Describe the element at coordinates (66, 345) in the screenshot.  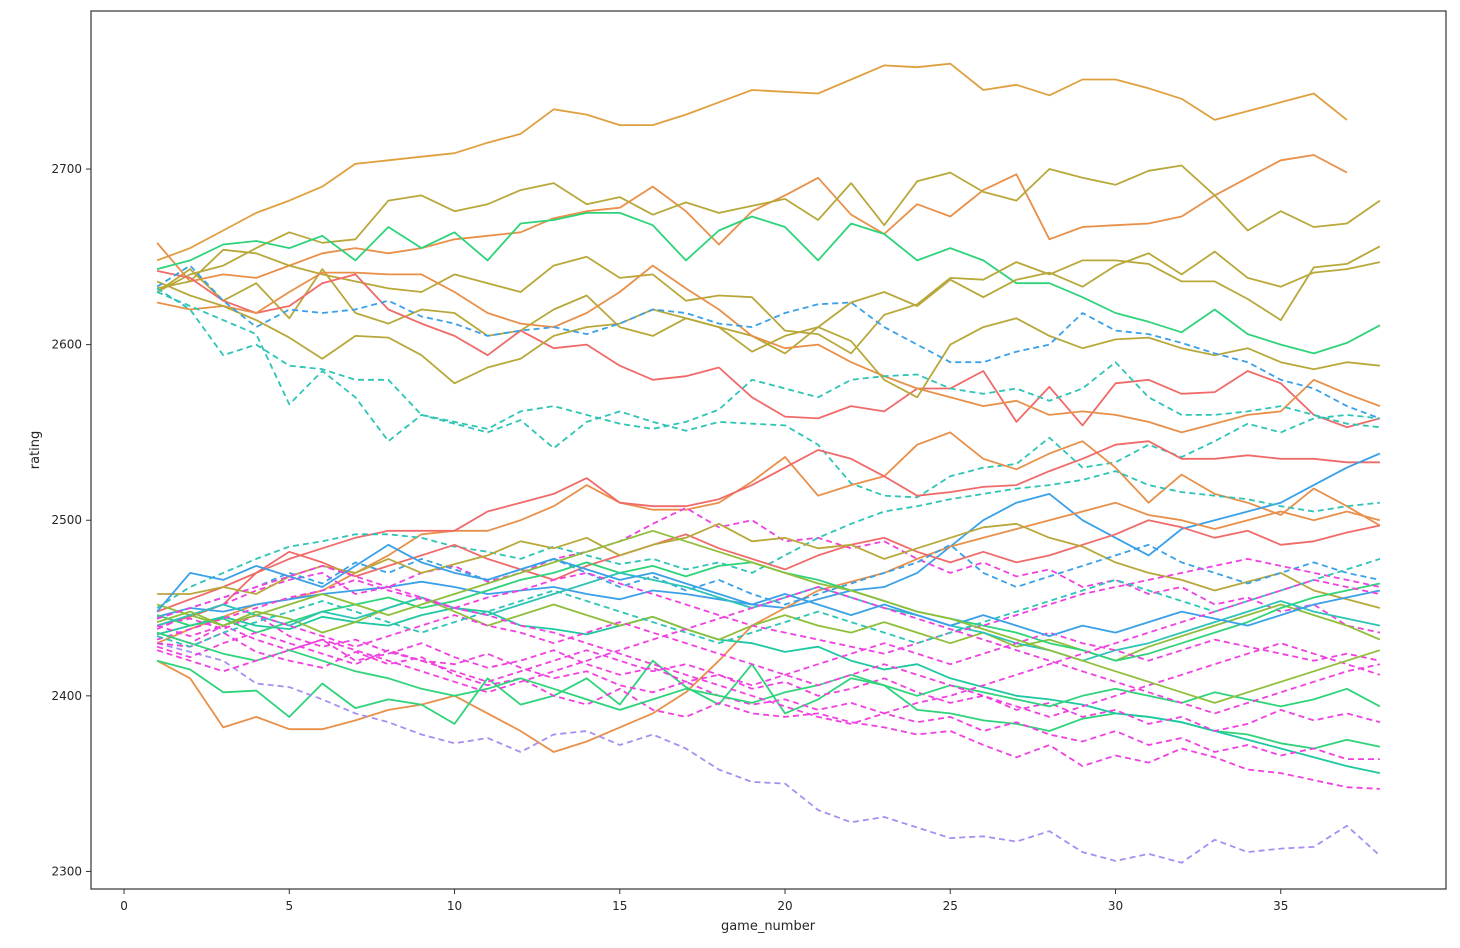
I see `y-tick-label: 2600` at that location.